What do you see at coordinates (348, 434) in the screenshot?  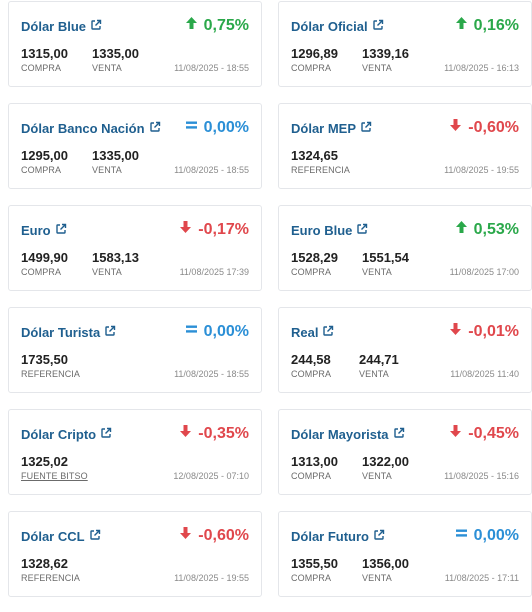 I see `quote-title-link: Dólar Mayorista` at bounding box center [348, 434].